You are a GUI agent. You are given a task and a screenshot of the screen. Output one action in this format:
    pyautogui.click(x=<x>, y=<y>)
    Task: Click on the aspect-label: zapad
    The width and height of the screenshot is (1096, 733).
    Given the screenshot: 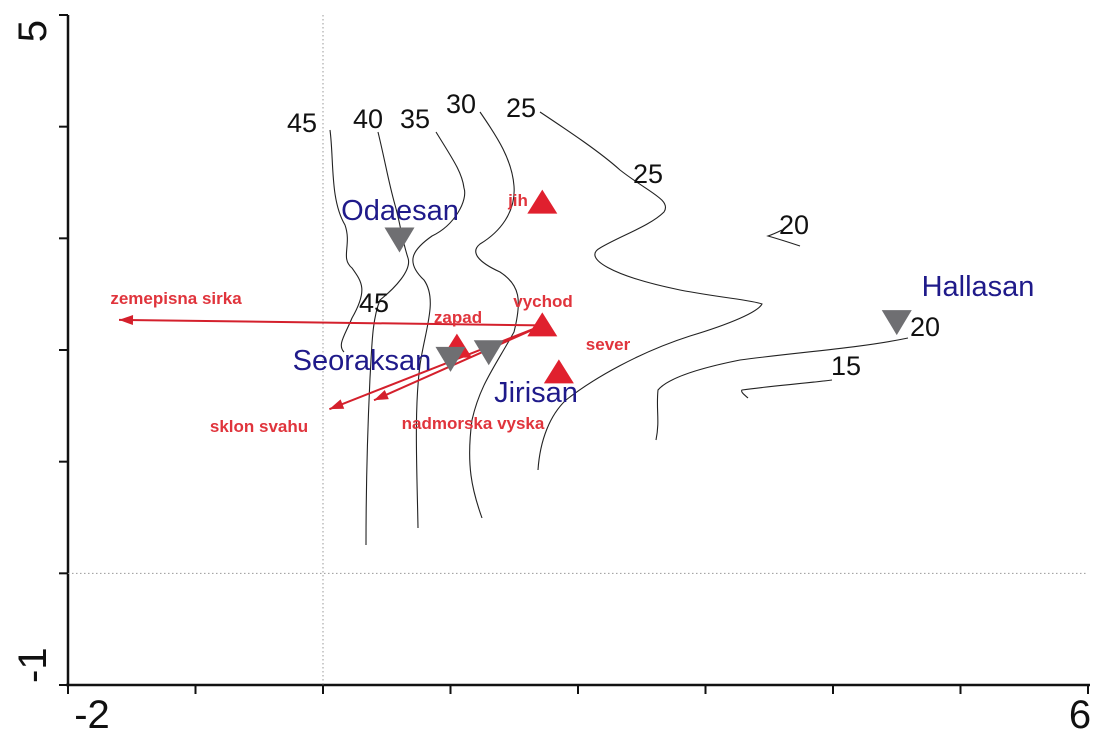 What is the action you would take?
    pyautogui.click(x=458, y=317)
    